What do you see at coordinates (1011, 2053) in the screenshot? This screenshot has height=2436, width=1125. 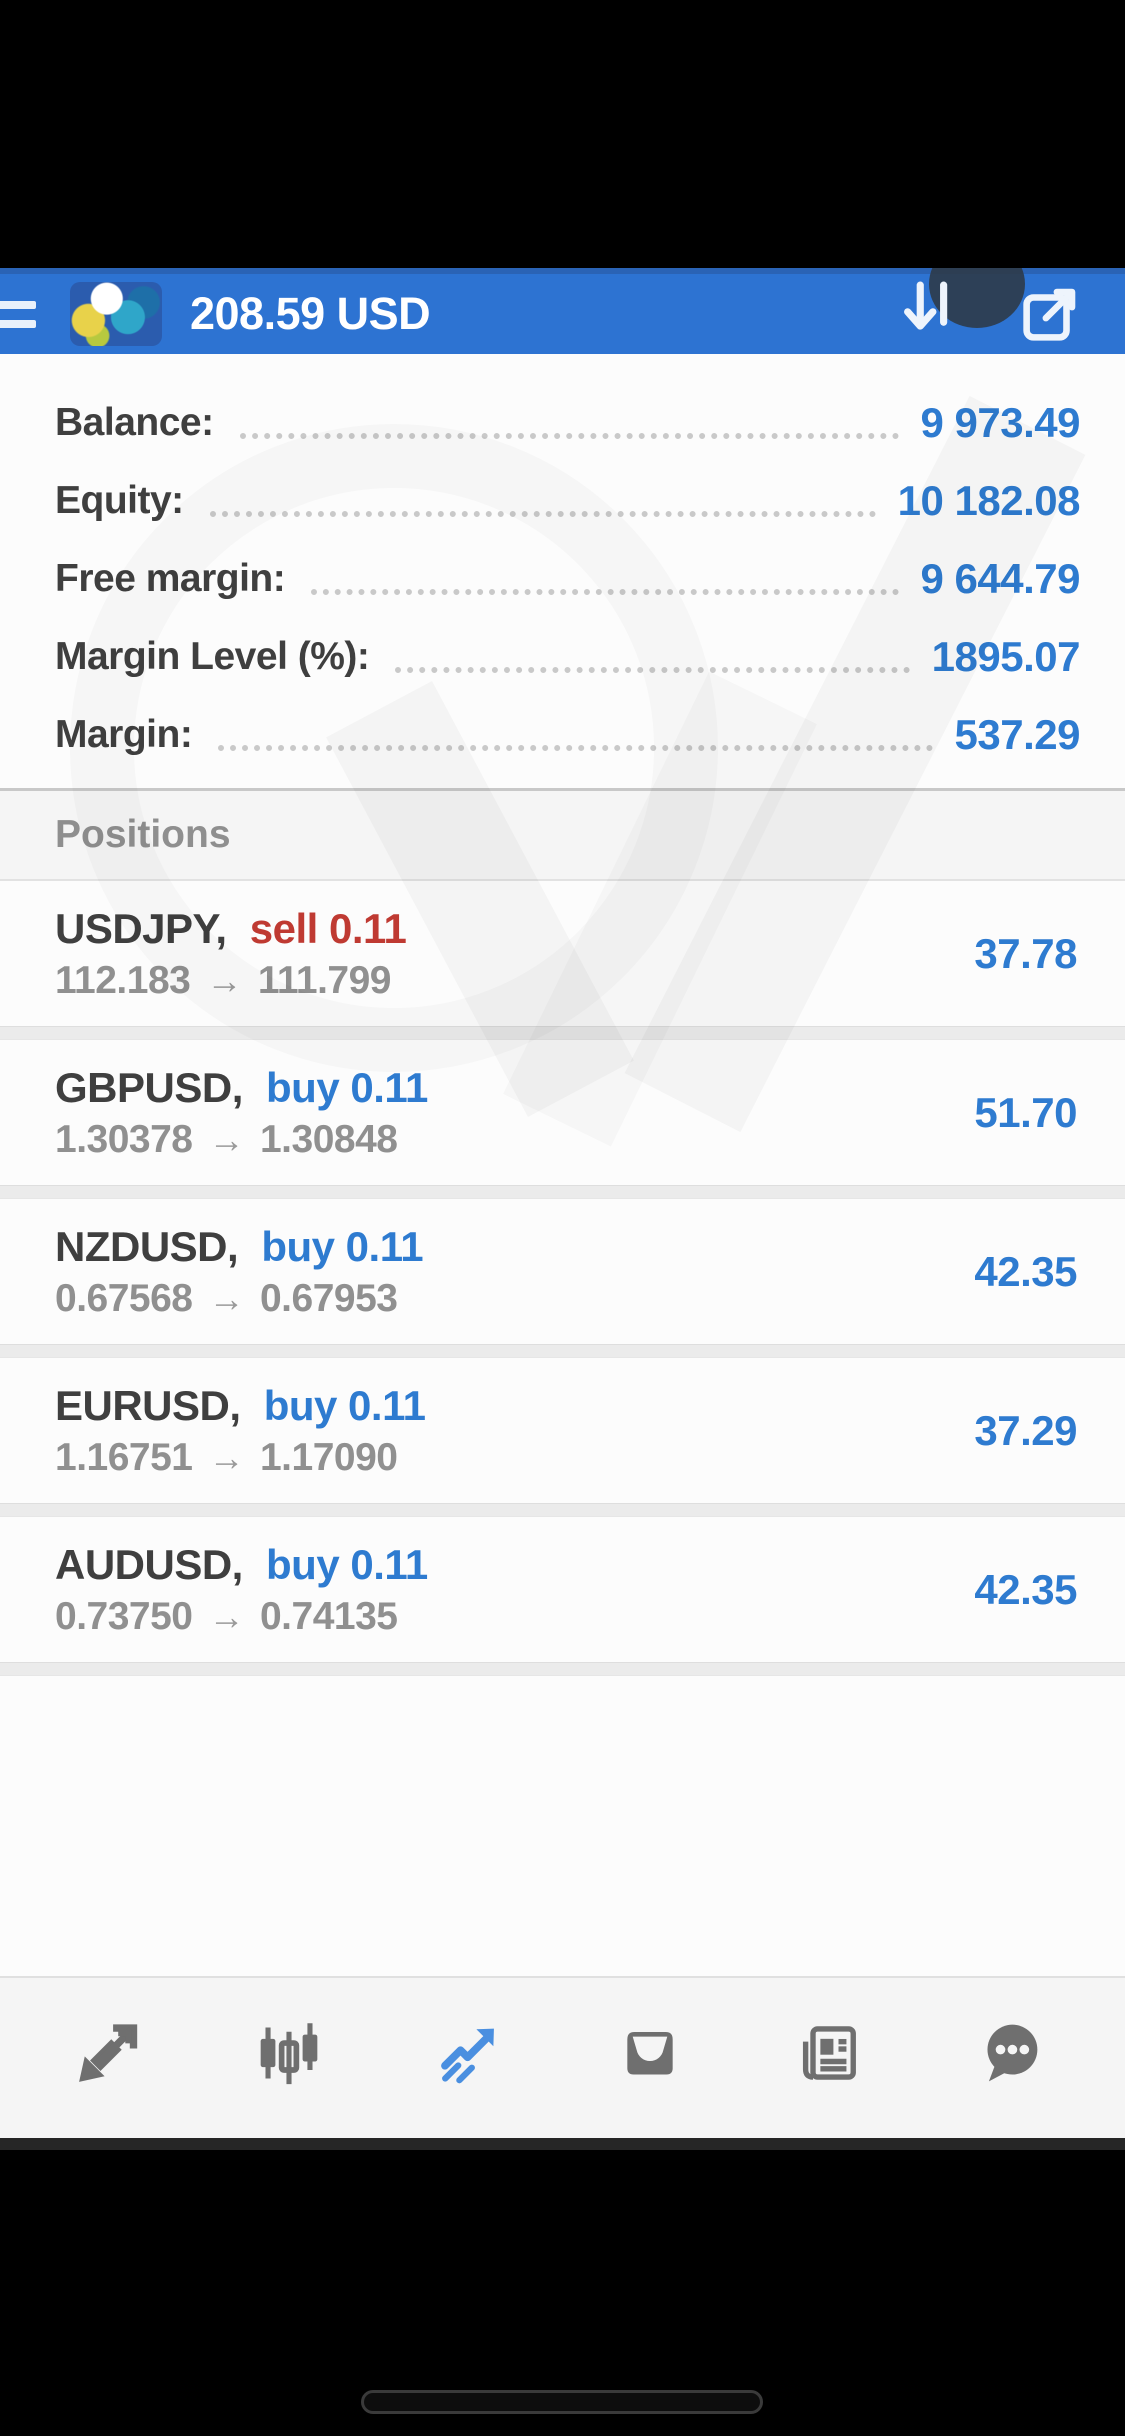 I see `chat-icon` at bounding box center [1011, 2053].